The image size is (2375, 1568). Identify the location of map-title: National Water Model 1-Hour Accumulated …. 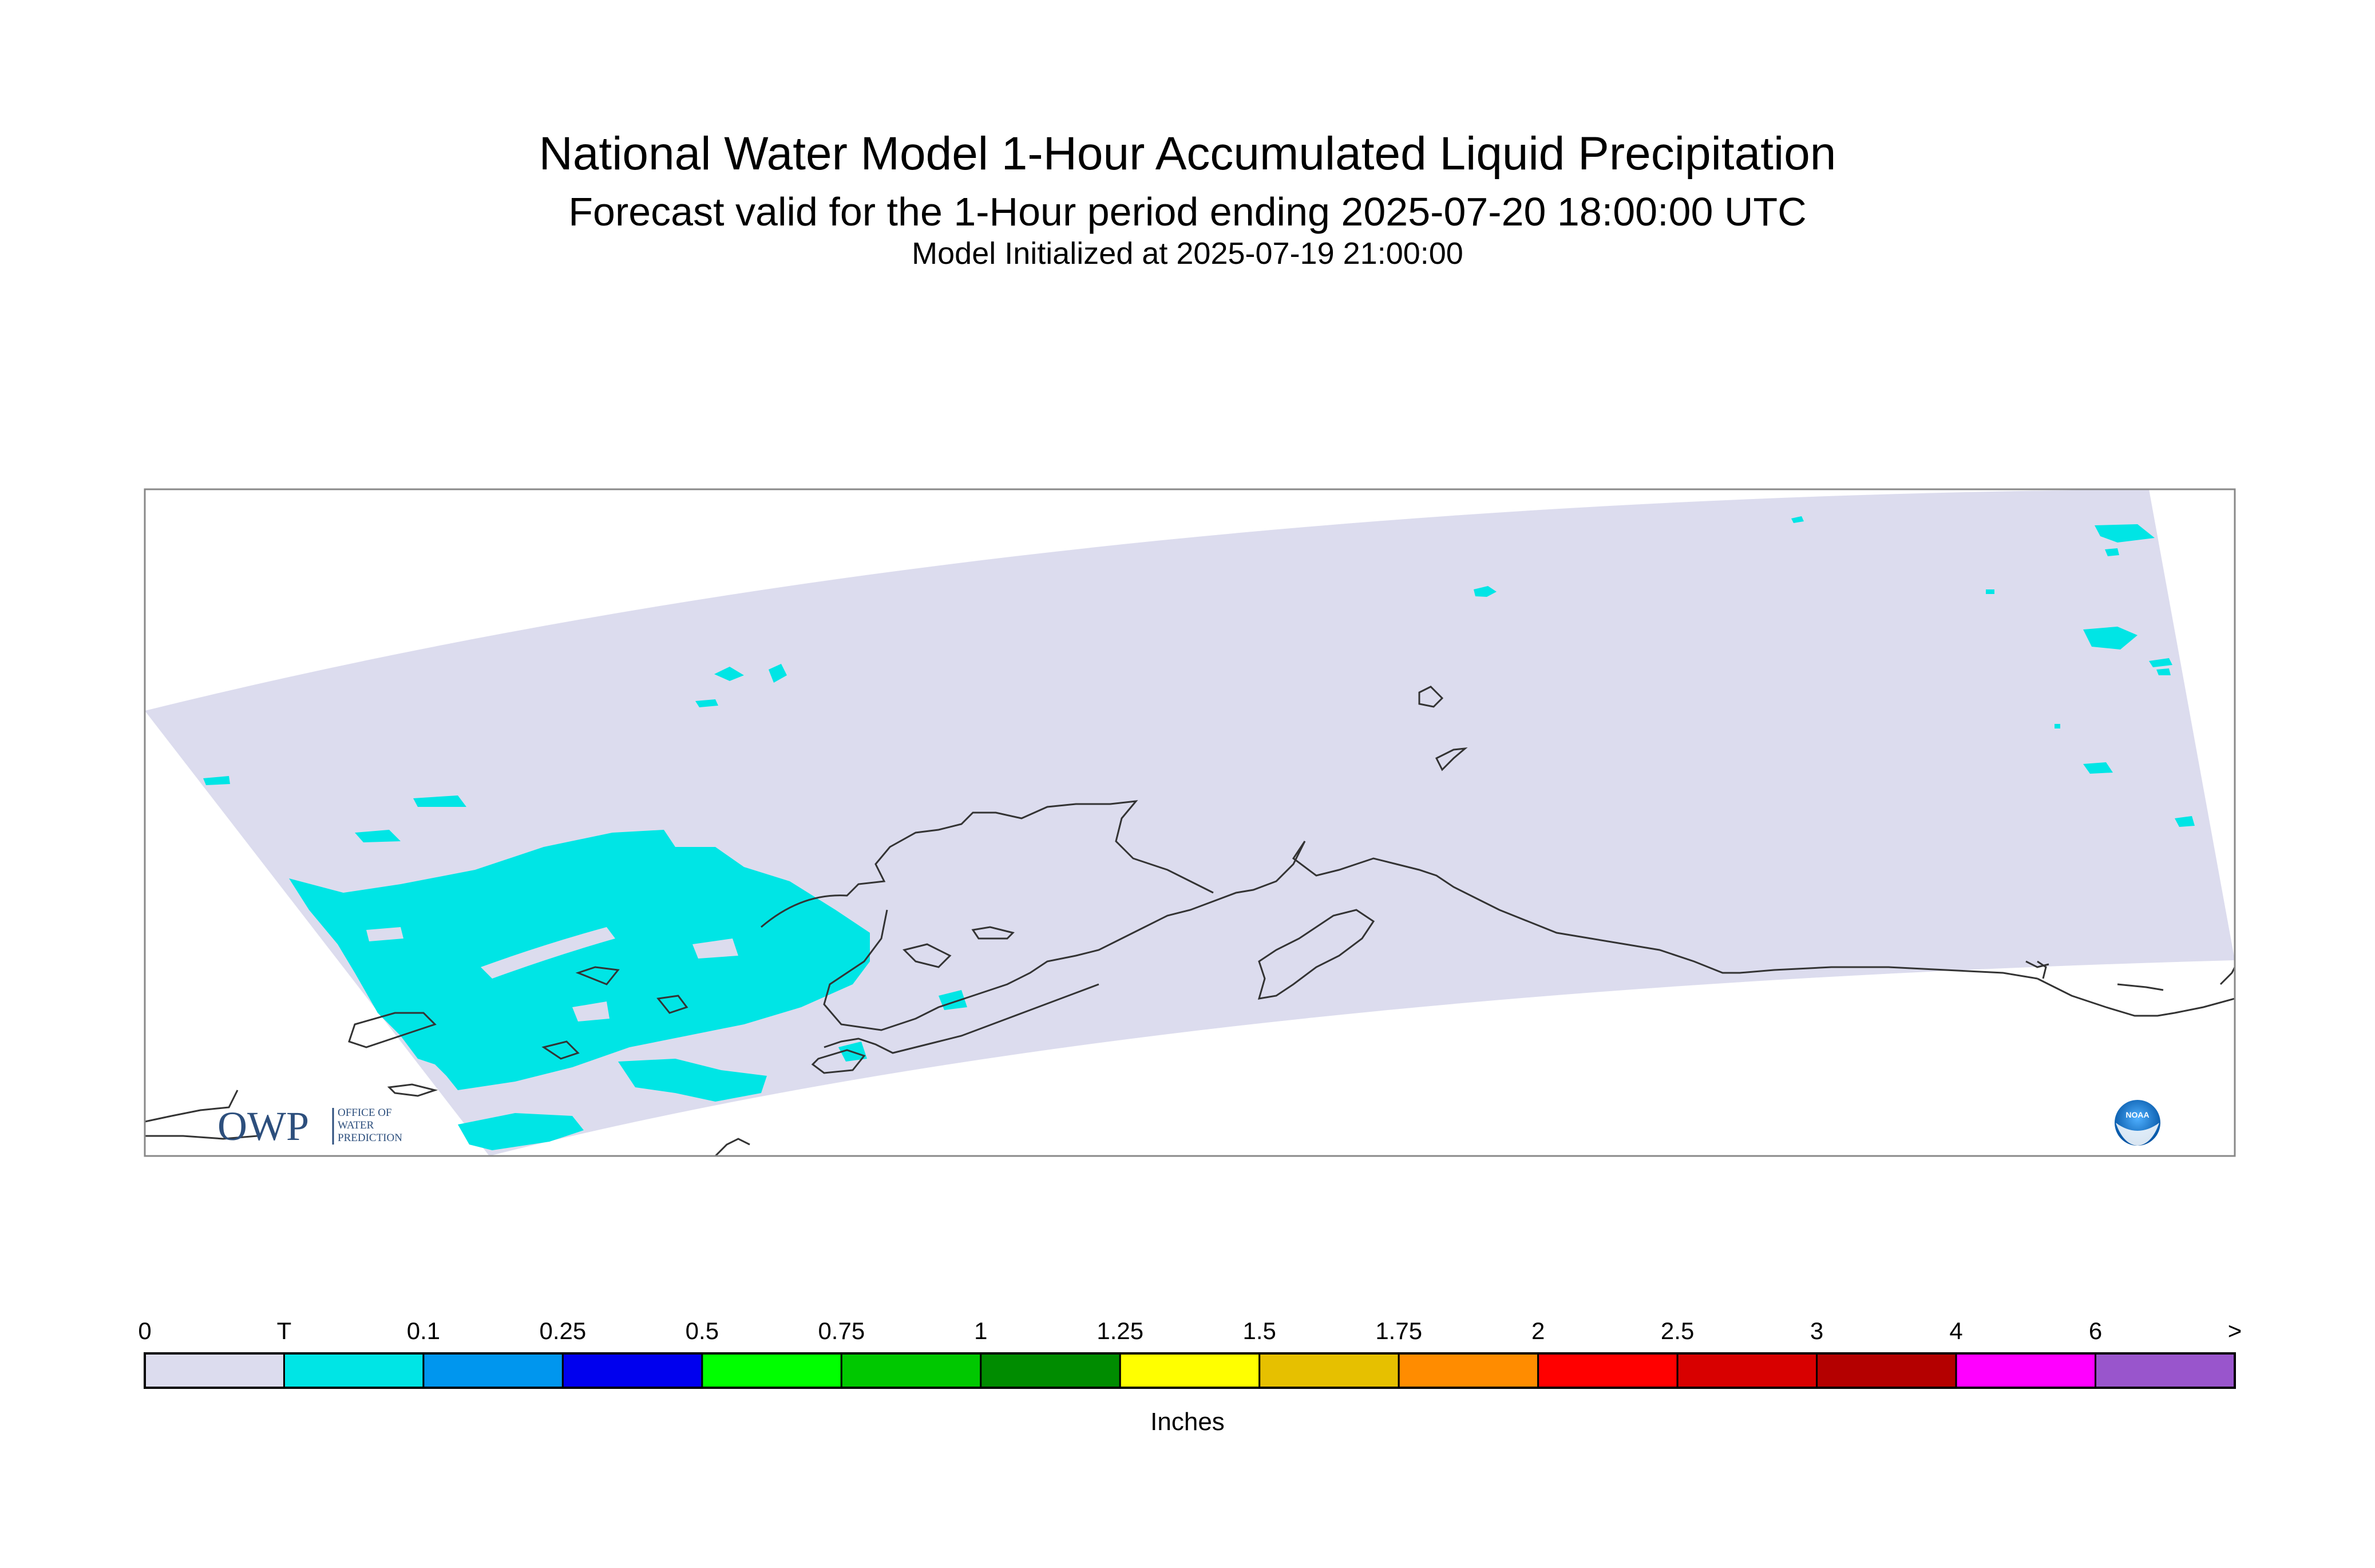
(1187, 154).